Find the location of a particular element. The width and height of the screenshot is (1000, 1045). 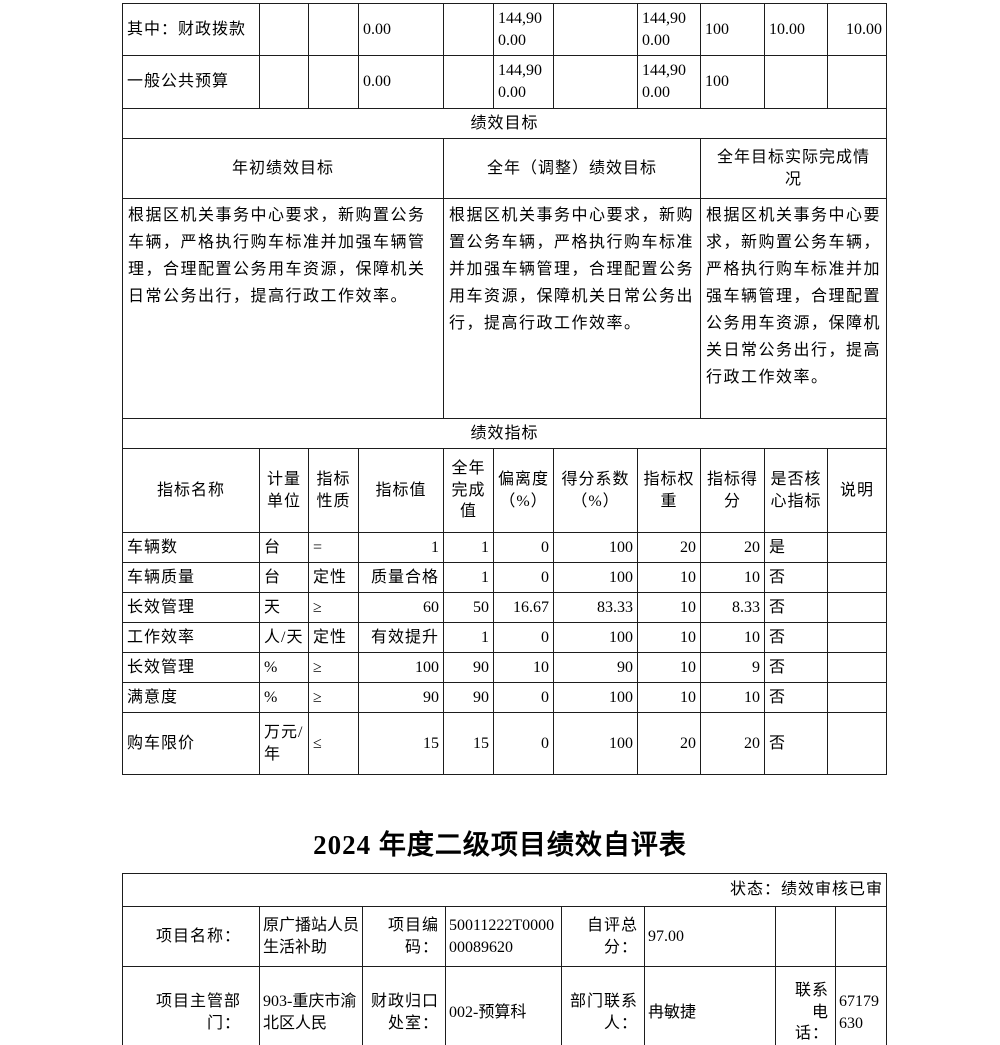

project-name-value: 原广播站人员生活补助 is located at coordinates (311, 936).